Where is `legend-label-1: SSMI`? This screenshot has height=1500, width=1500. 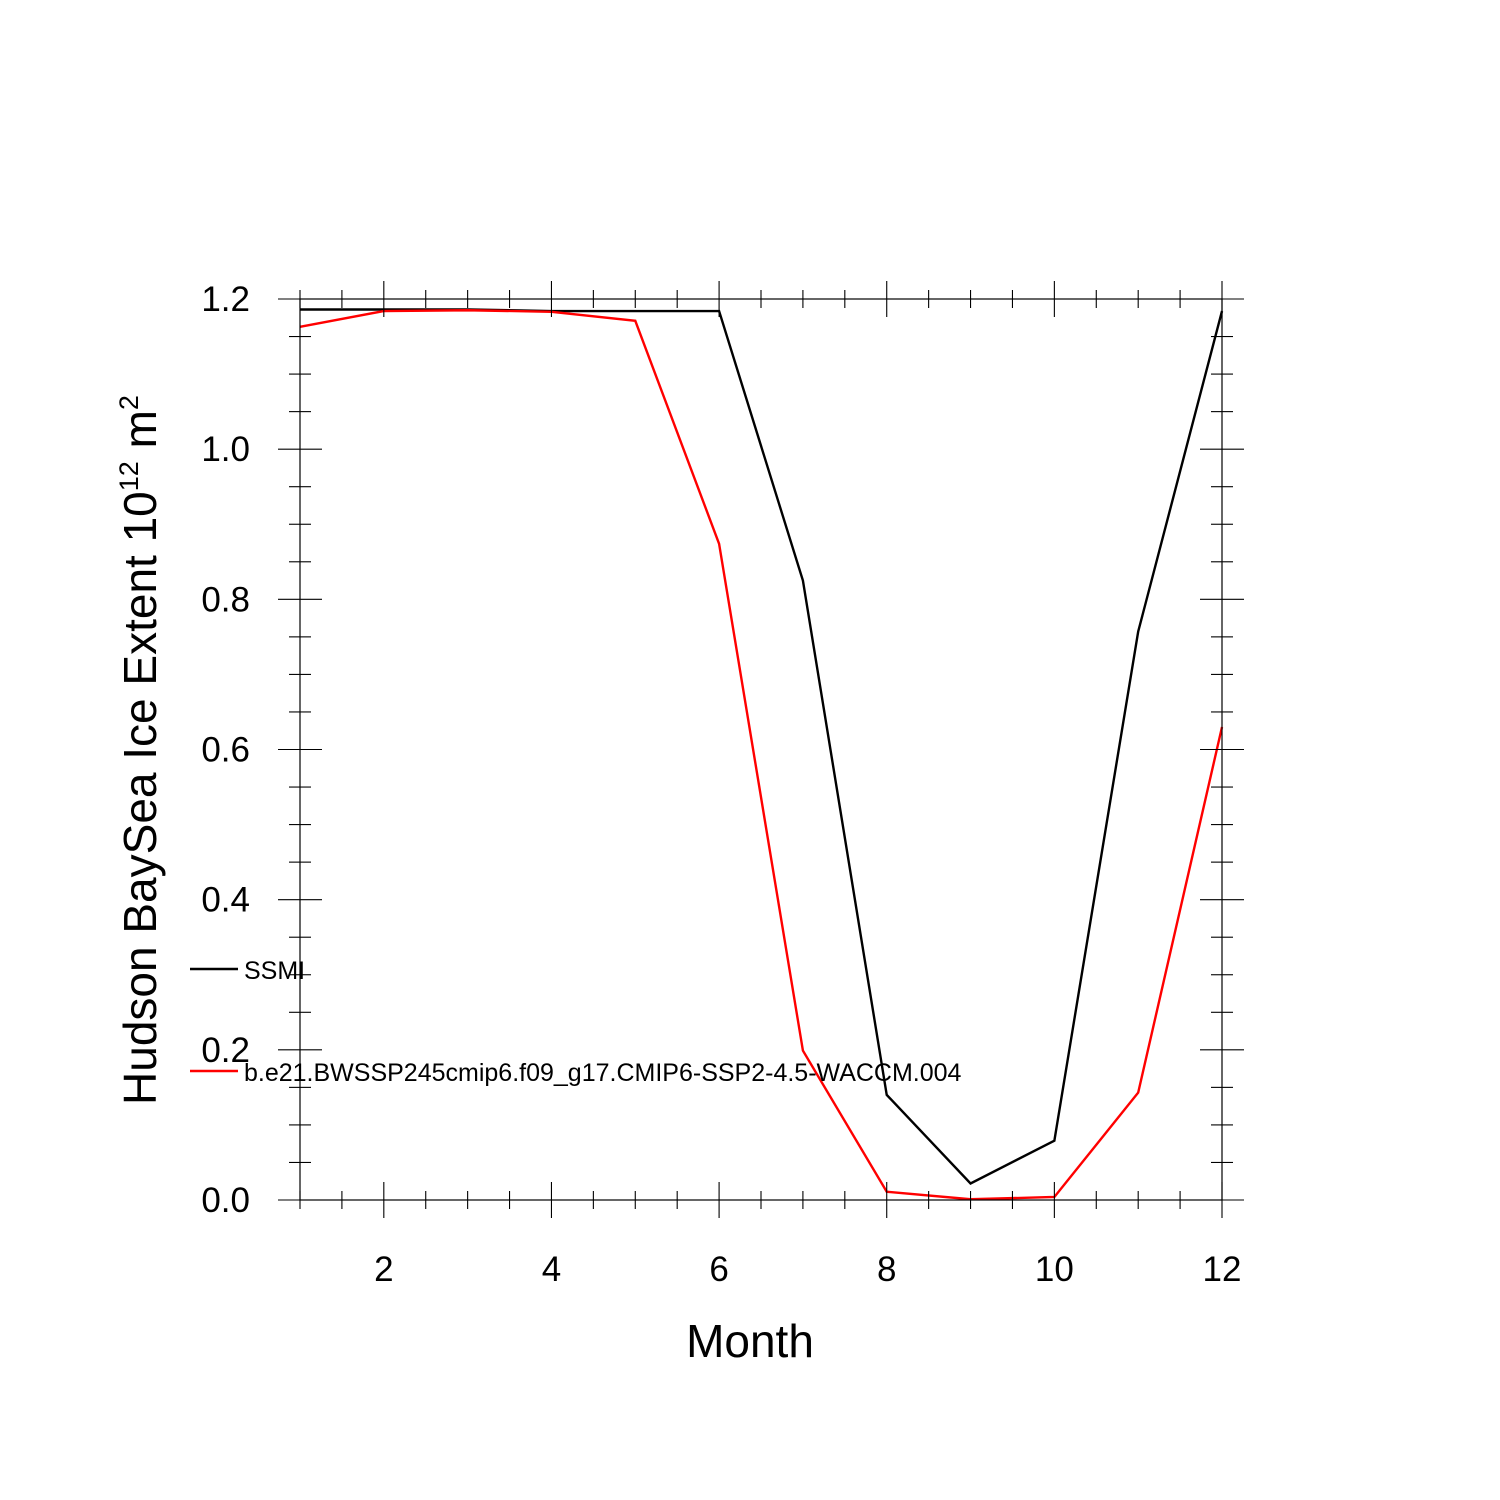 legend-label-1: SSMI is located at coordinates (274, 971).